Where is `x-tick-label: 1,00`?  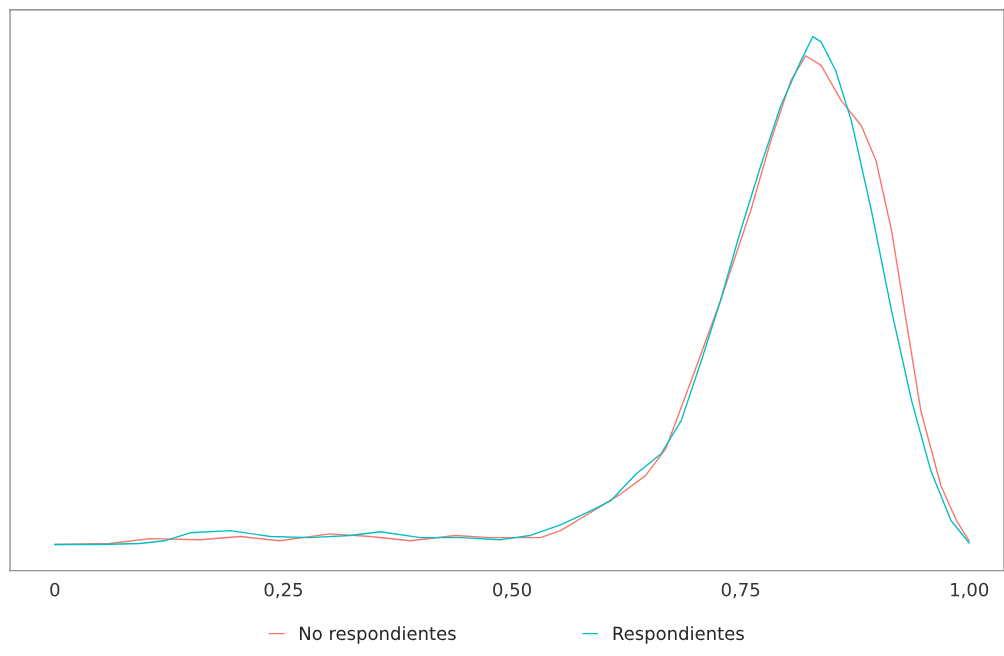 x-tick-label: 1,00 is located at coordinates (970, 590).